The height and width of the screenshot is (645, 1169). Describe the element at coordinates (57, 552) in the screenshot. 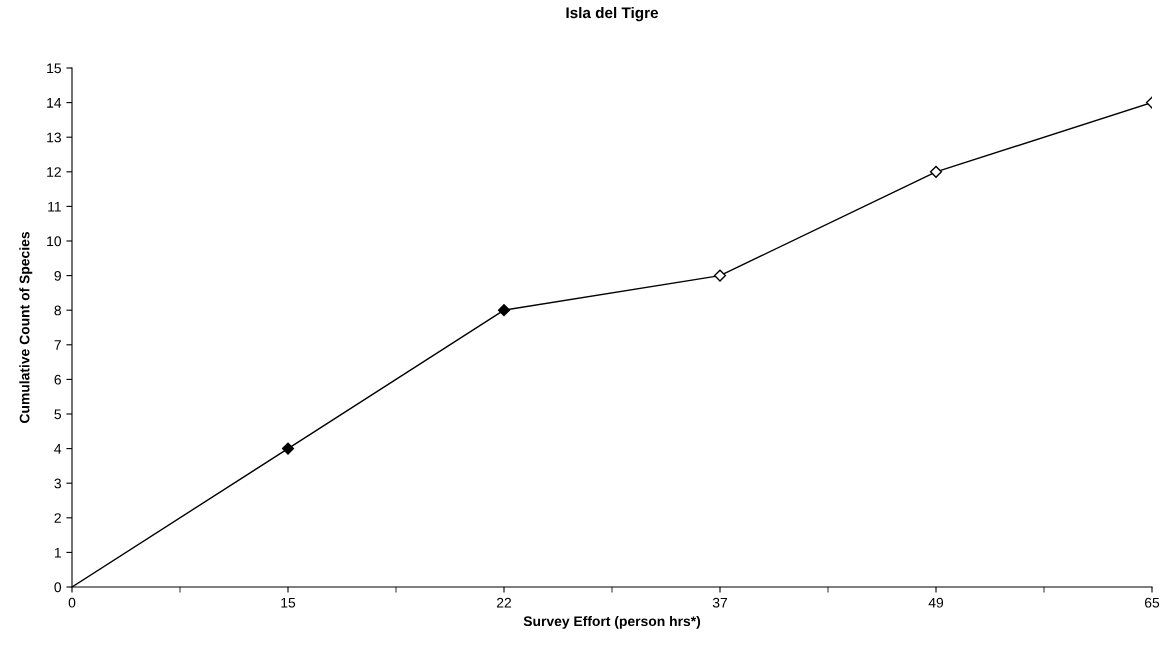

I see `y-tick-label: 1` at that location.